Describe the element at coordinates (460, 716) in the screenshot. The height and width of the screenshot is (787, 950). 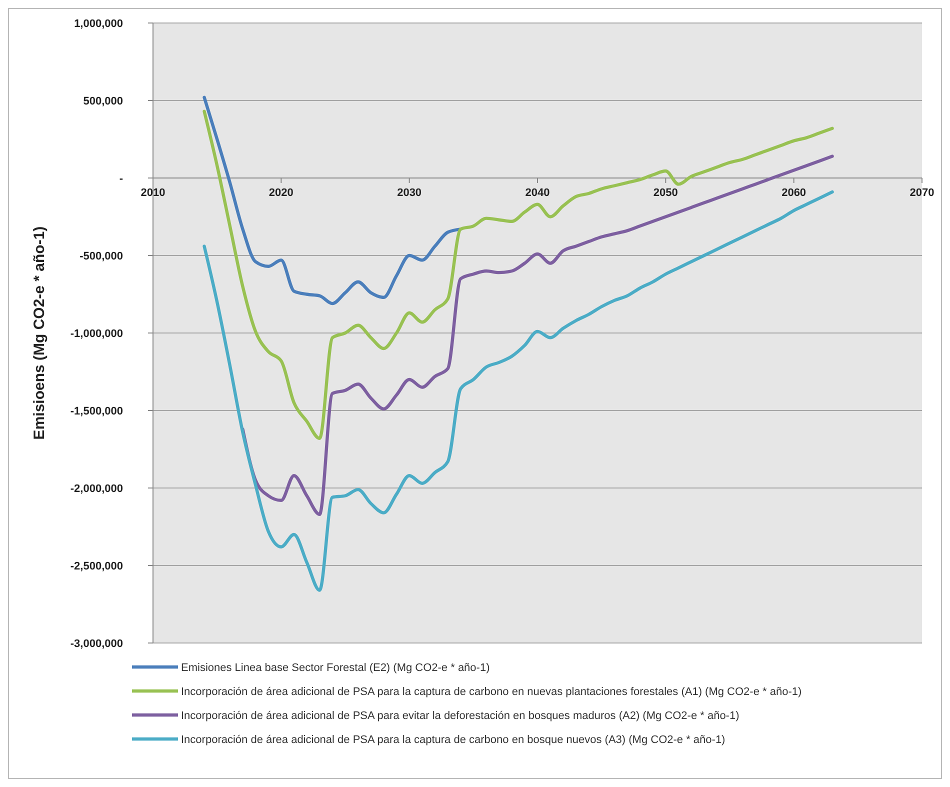
I see `legend-label: Incorporación de área adicional de PSA para evitar la deforestación en bosques maduros (A2) (Mg CO2-e * año-1)` at that location.